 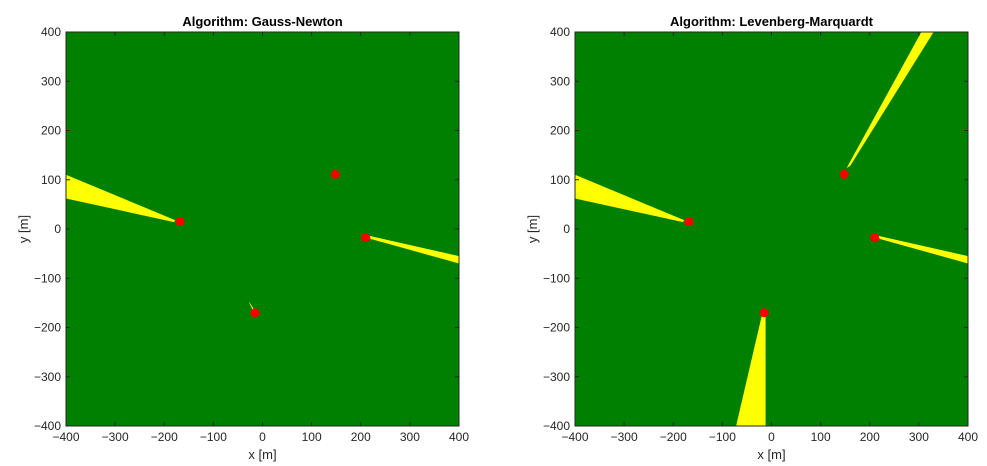 What do you see at coordinates (772, 21) in the screenshot?
I see `chart-title: Algorithm: Levenberg-Marquardt` at bounding box center [772, 21].